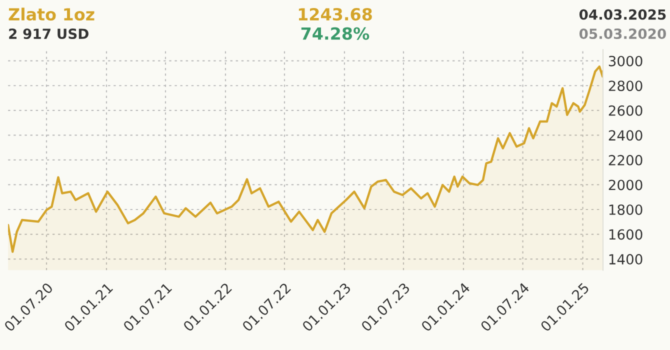 The width and height of the screenshot is (670, 350). Describe the element at coordinates (625, 86) in the screenshot. I see `y-tick-label: 2800` at that location.